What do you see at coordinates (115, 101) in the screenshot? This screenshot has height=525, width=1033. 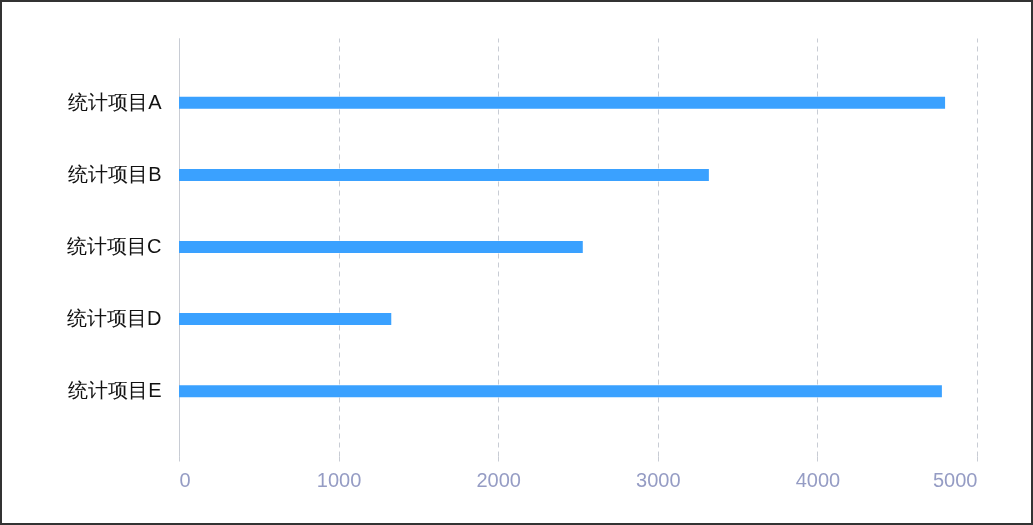 I see `y-tick-label: 统计项目A` at bounding box center [115, 101].